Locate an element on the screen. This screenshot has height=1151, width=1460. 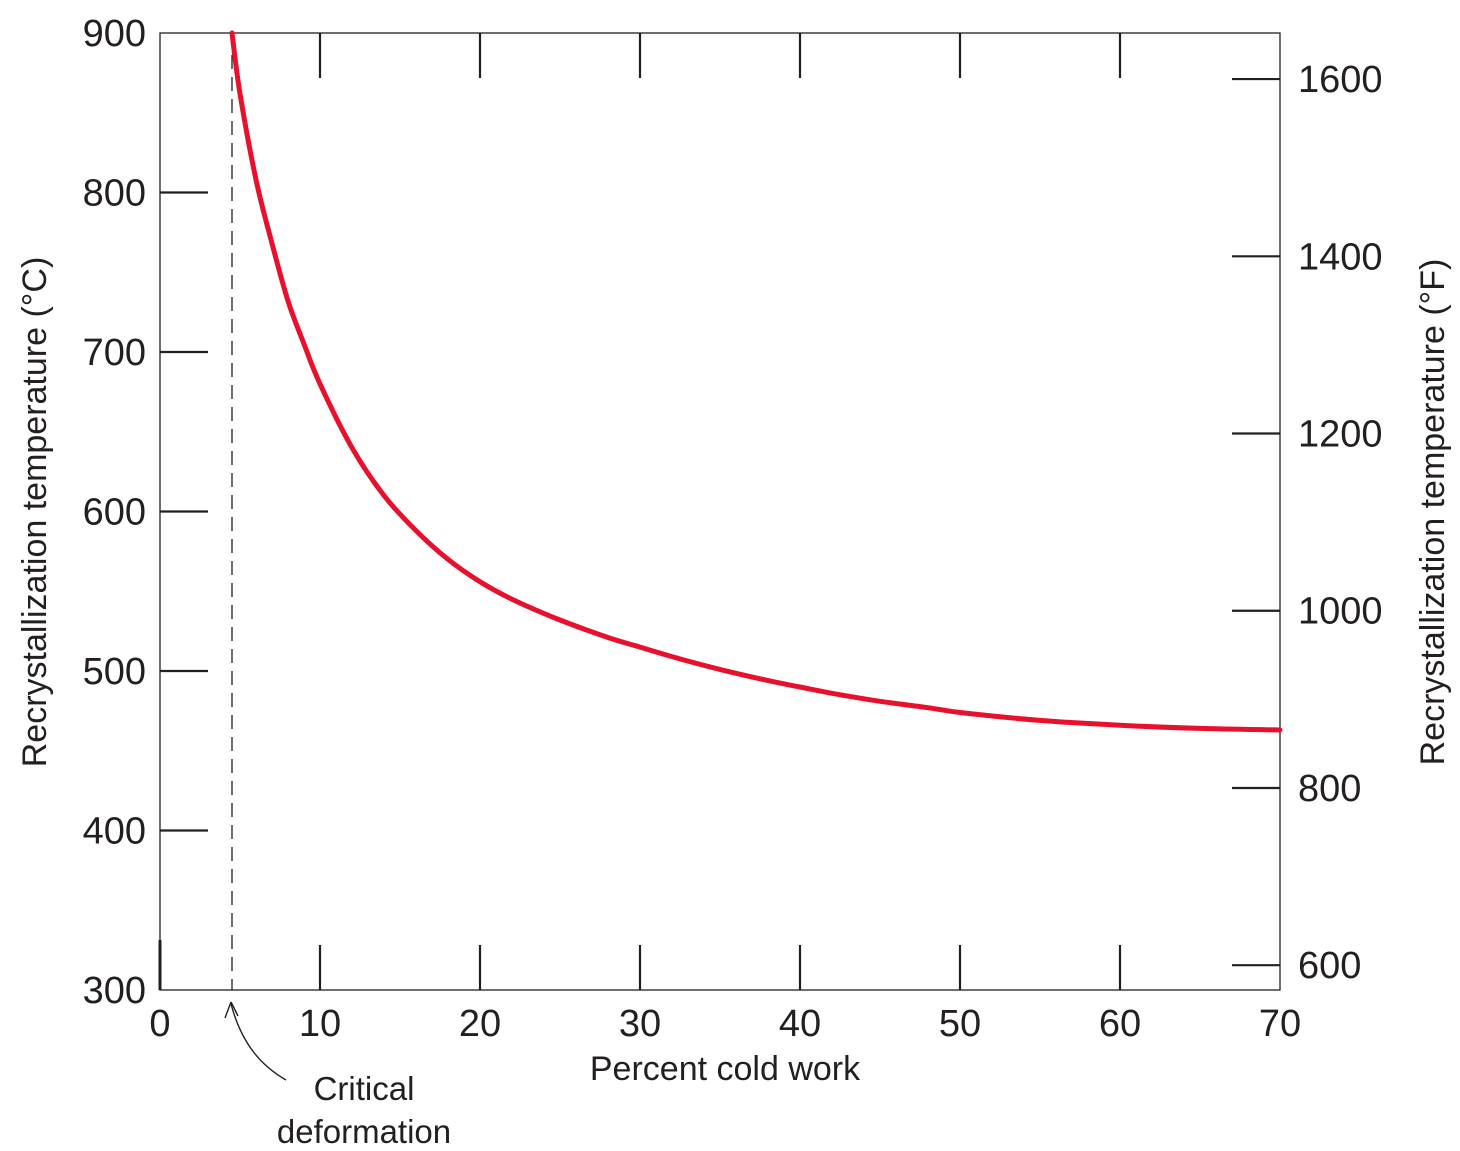
annotation-arrowhead is located at coordinates (231, 1010).